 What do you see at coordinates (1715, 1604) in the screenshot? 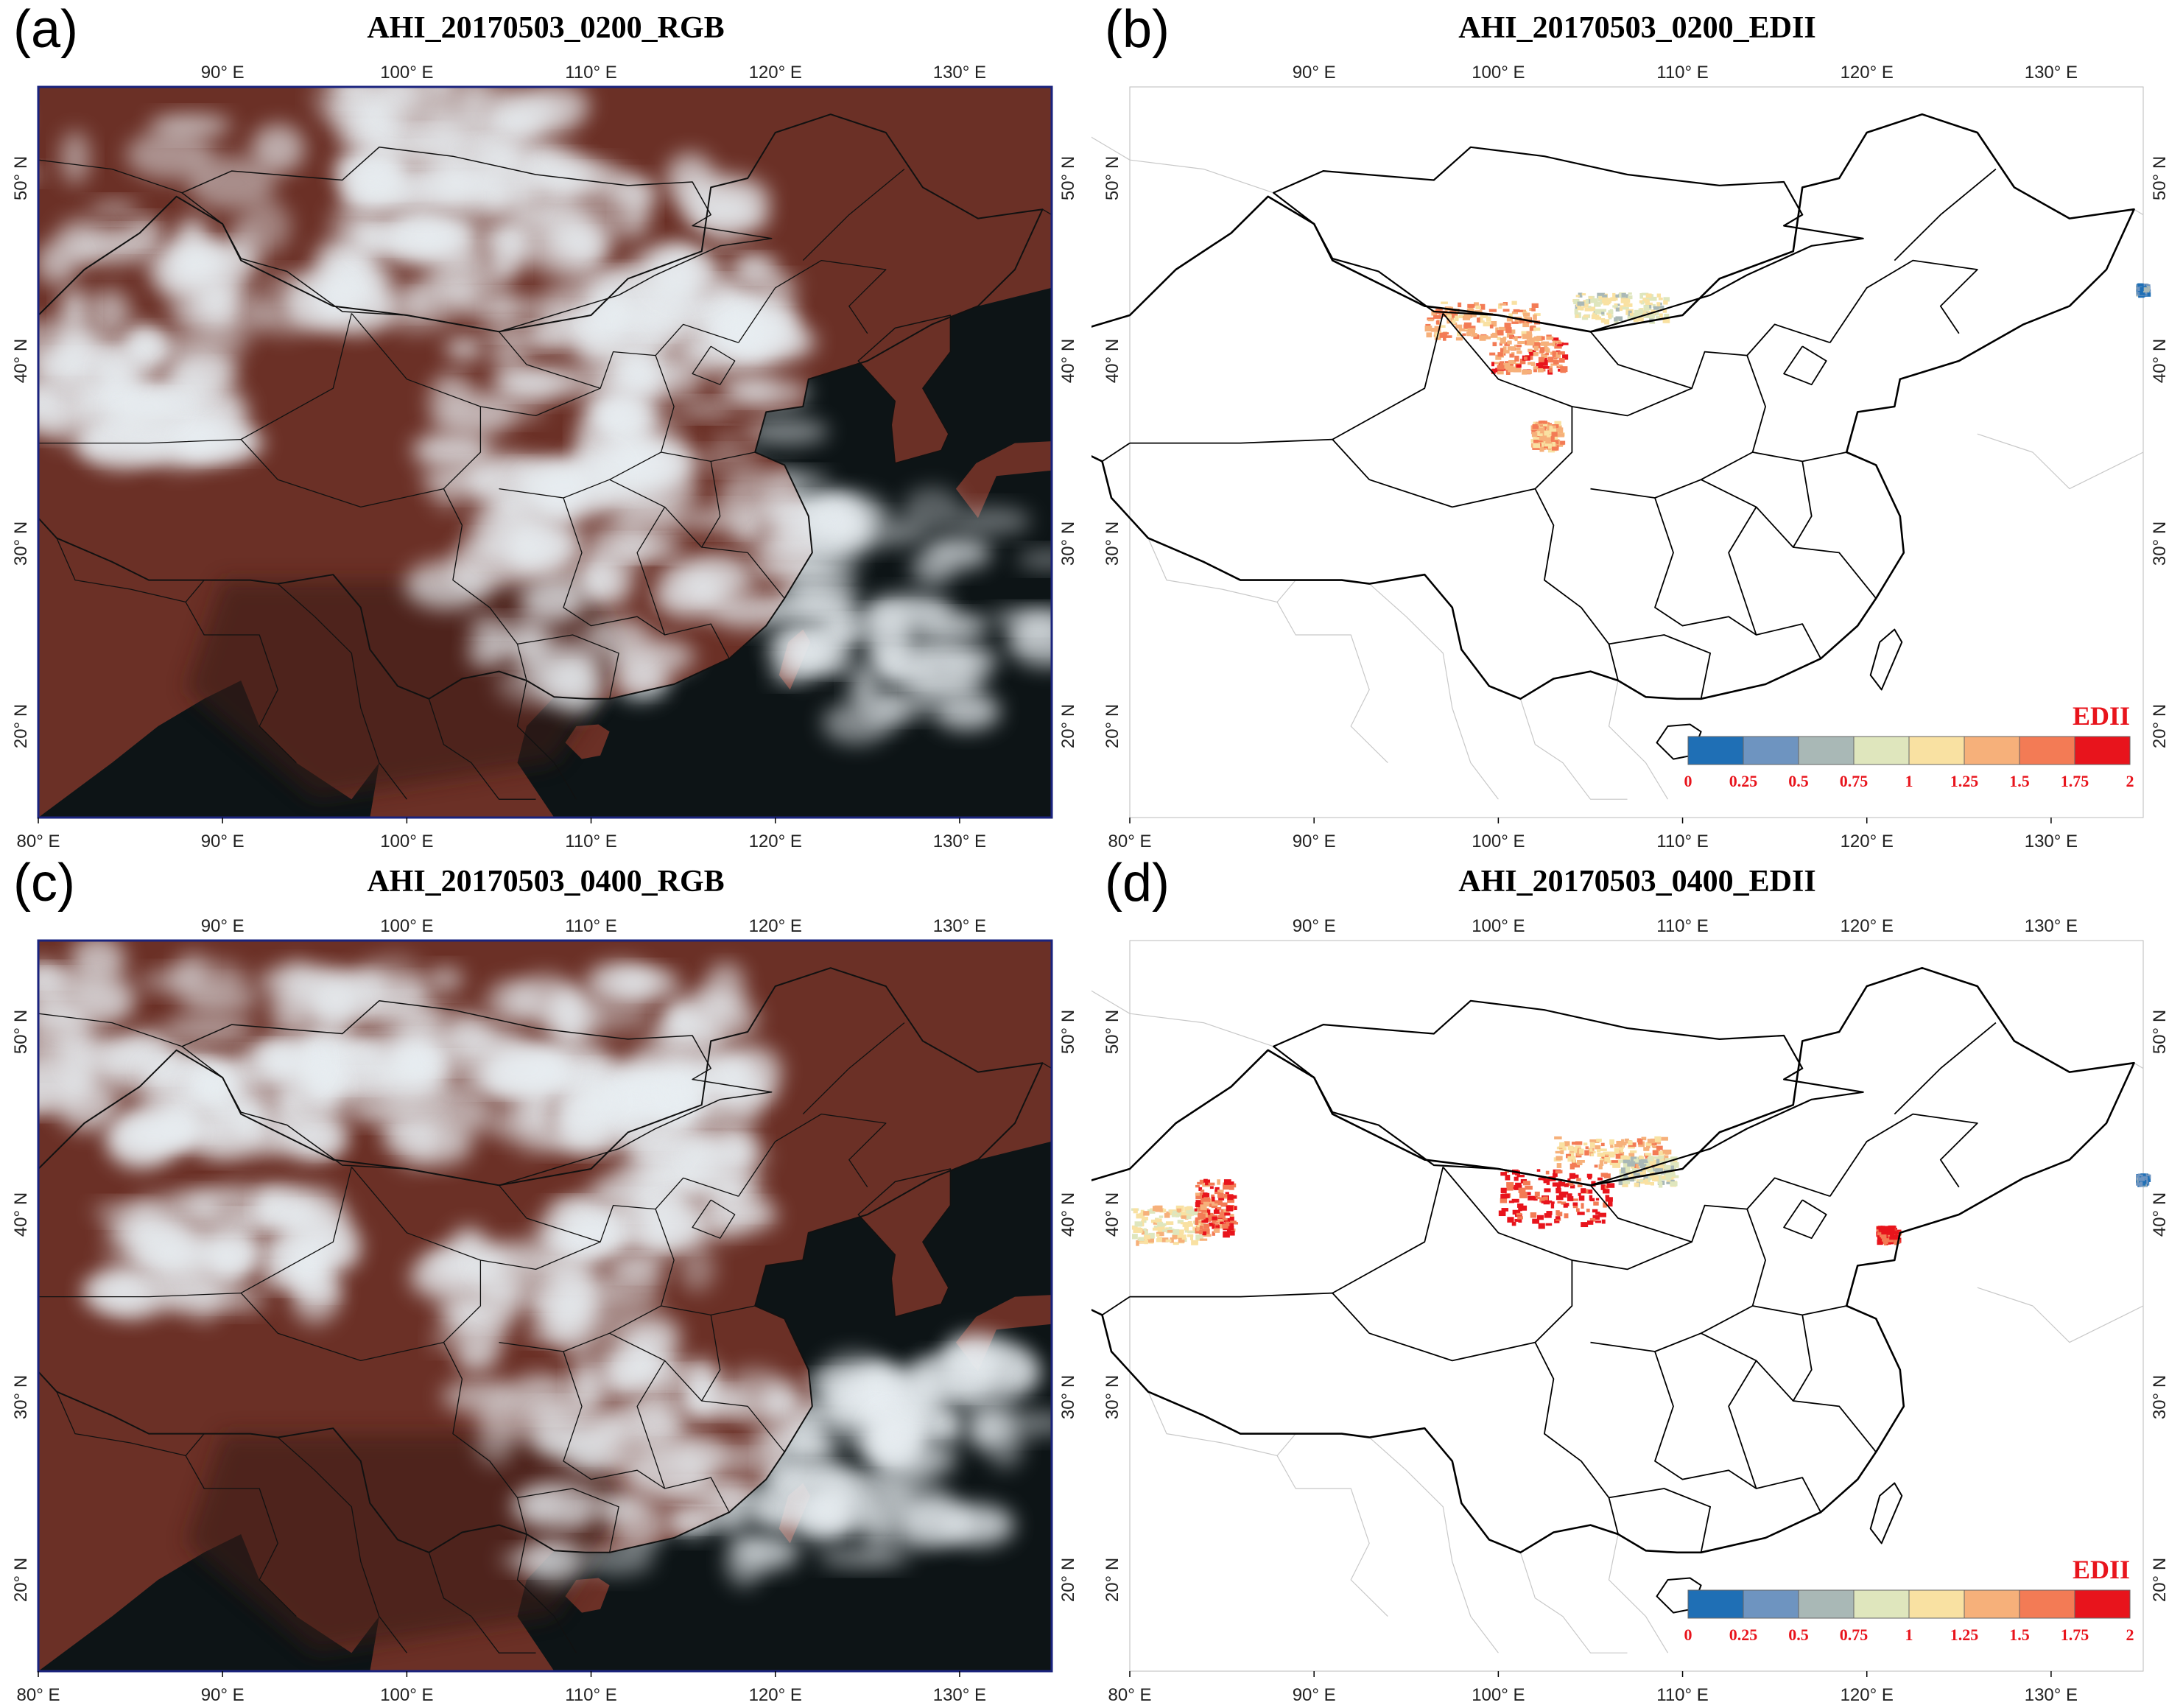
I see `colorbar-swatch` at bounding box center [1715, 1604].